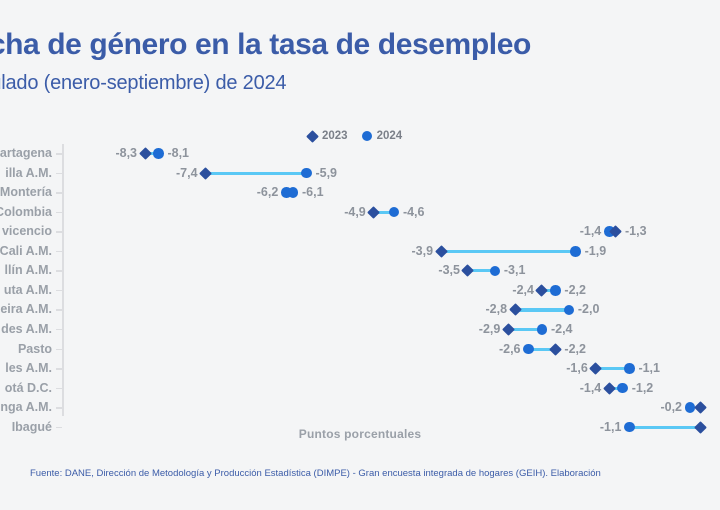 The height and width of the screenshot is (510, 720). What do you see at coordinates (360, 408) in the screenshot?
I see `chart-row: nga A.M. -0,2` at bounding box center [360, 408].